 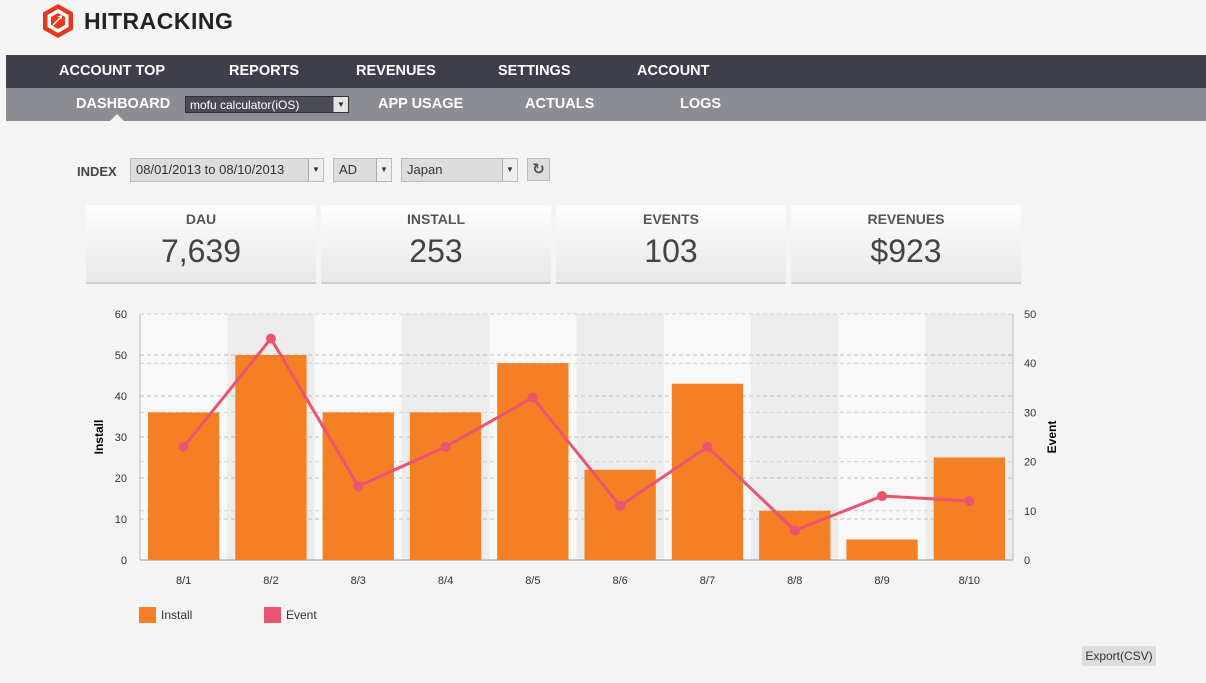 What do you see at coordinates (794, 581) in the screenshot?
I see `x-tick-label: 8/8` at bounding box center [794, 581].